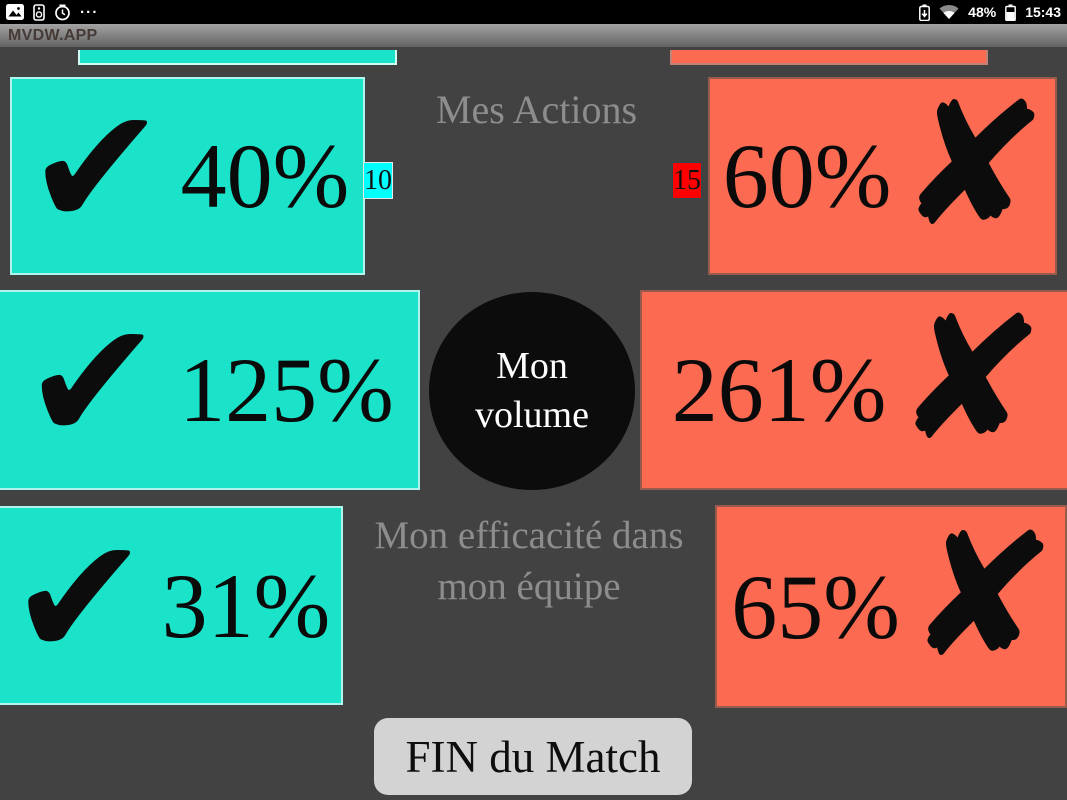 The image size is (1067, 800). What do you see at coordinates (532, 391) in the screenshot?
I see `volume-circle: Mon volume` at bounding box center [532, 391].